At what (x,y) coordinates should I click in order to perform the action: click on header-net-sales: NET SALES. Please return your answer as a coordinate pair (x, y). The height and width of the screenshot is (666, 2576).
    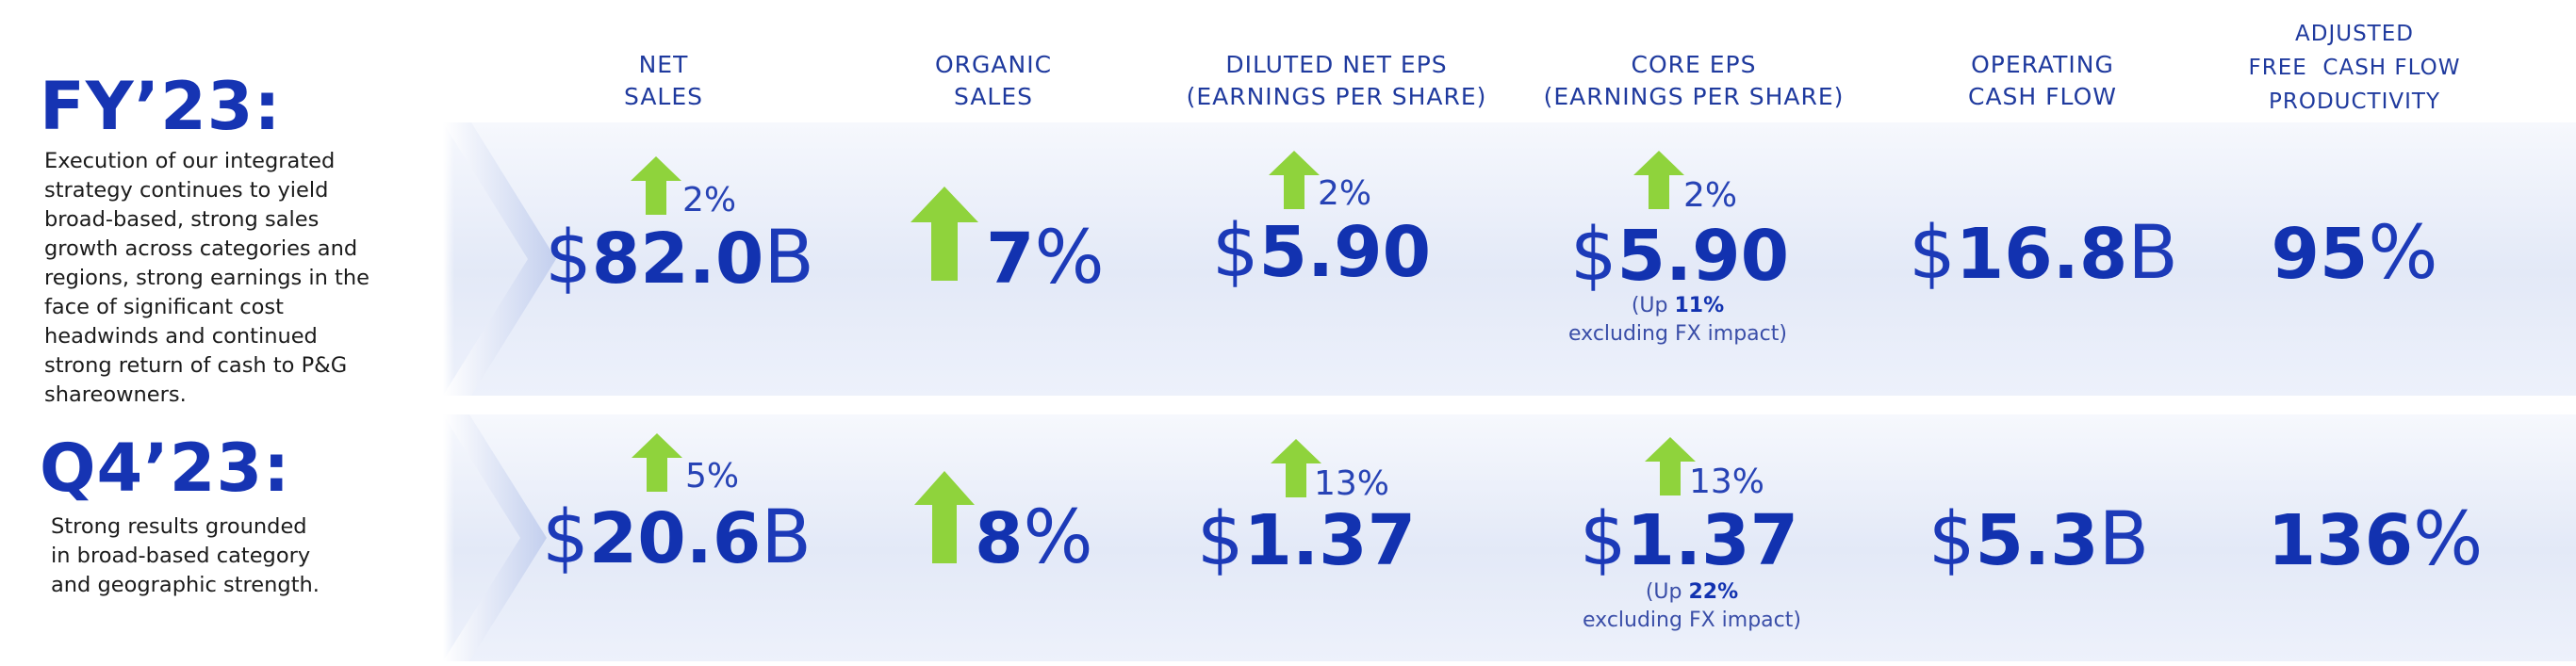
    Looking at the image, I should click on (663, 80).